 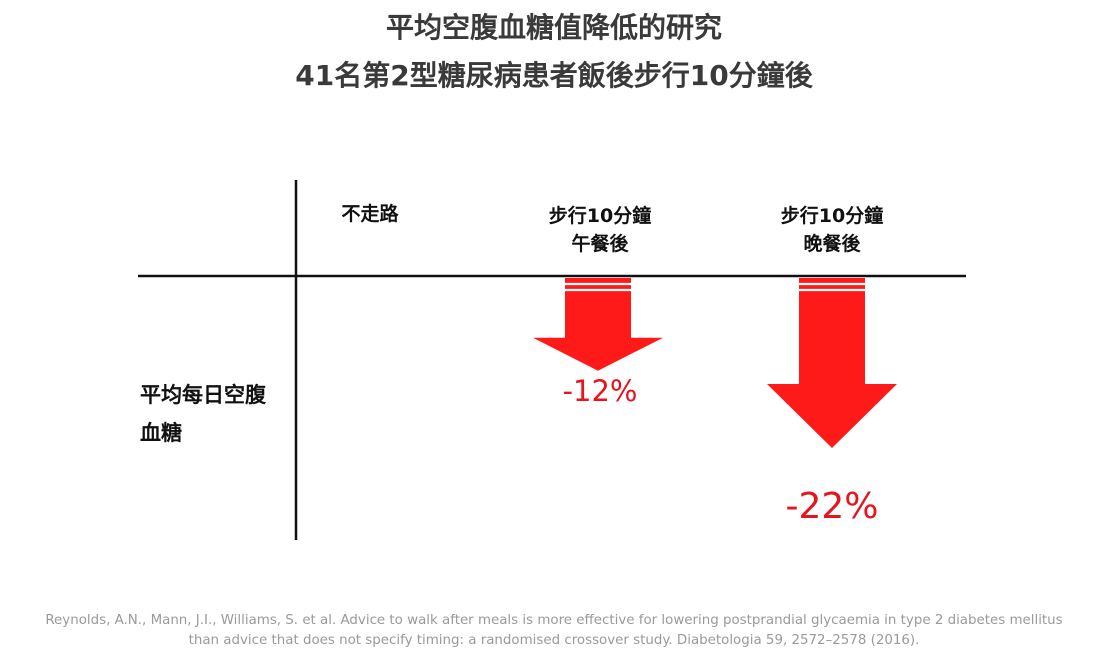 I want to click on row-label: 平均每日空腹 血糖, so click(x=203, y=414).